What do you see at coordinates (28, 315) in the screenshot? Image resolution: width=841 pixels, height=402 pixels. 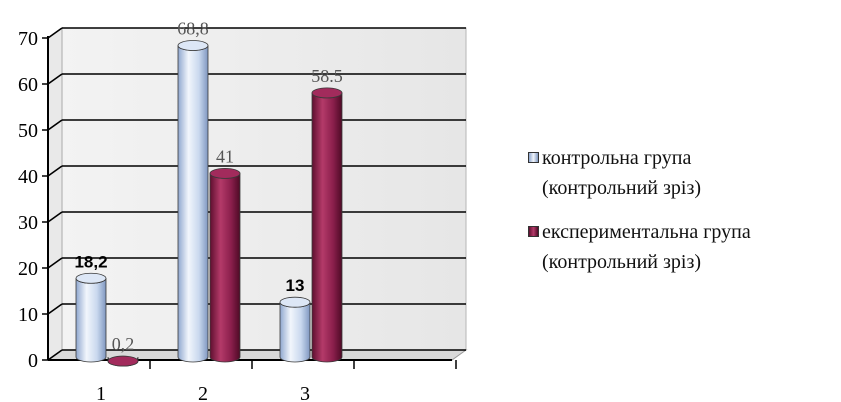 I see `y-tick-label: 10` at bounding box center [28, 315].